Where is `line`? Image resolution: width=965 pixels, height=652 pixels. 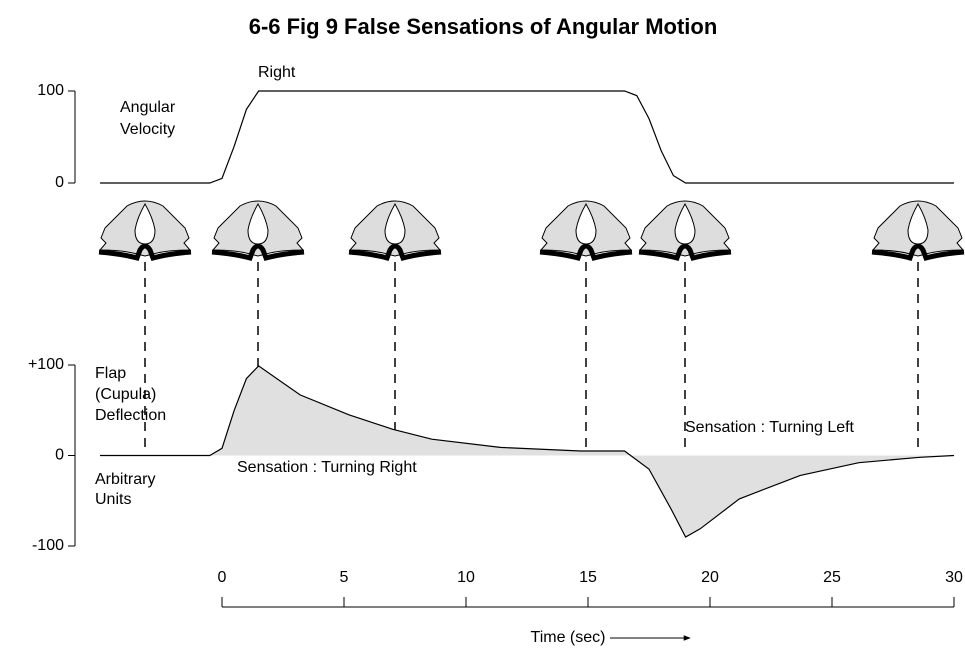
line is located at coordinates (527, 137).